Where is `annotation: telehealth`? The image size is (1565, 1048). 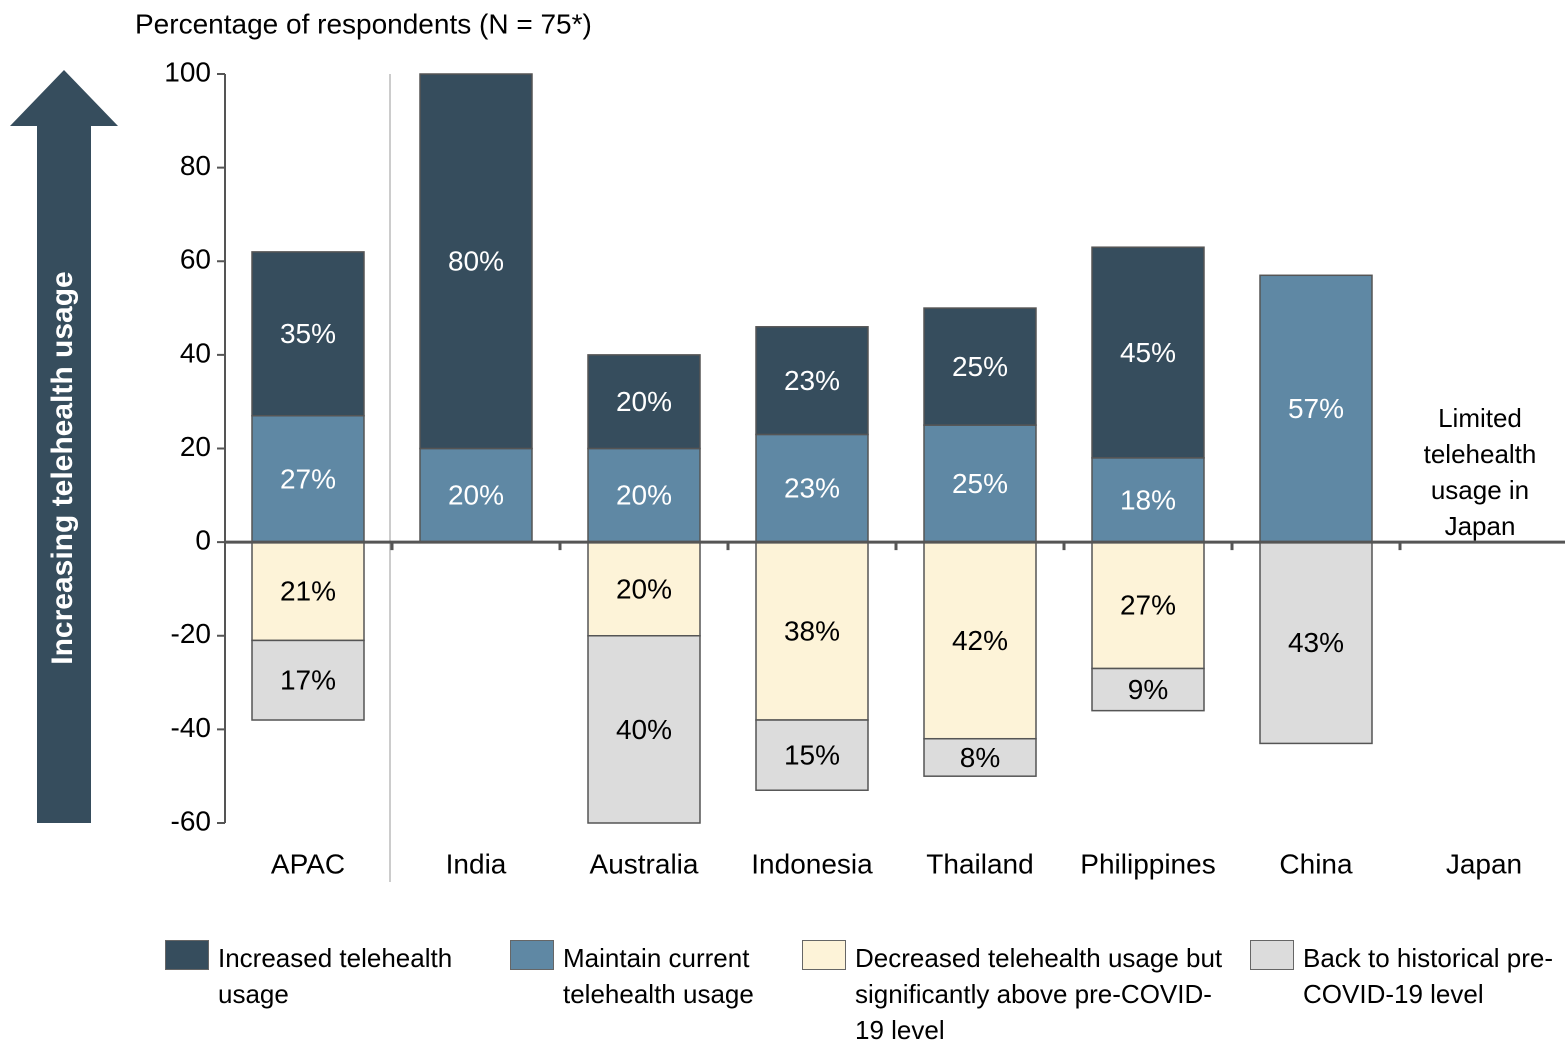 annotation: telehealth is located at coordinates (1480, 454).